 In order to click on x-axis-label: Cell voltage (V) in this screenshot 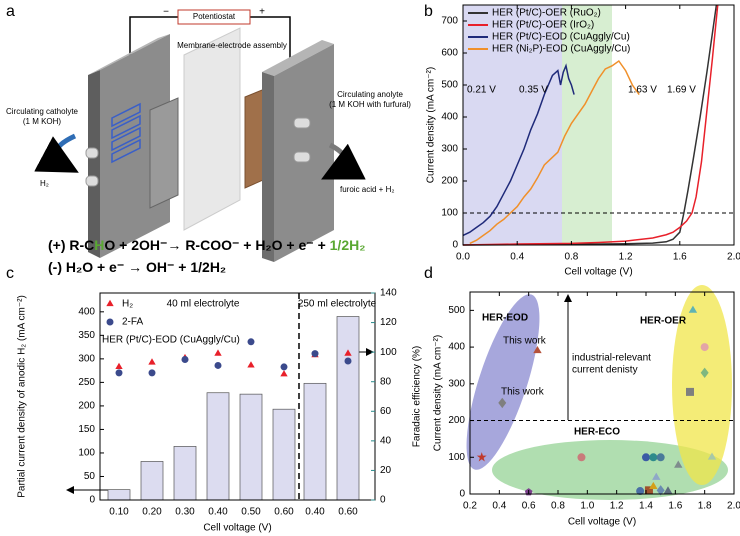, I will do `click(598, 272)`.